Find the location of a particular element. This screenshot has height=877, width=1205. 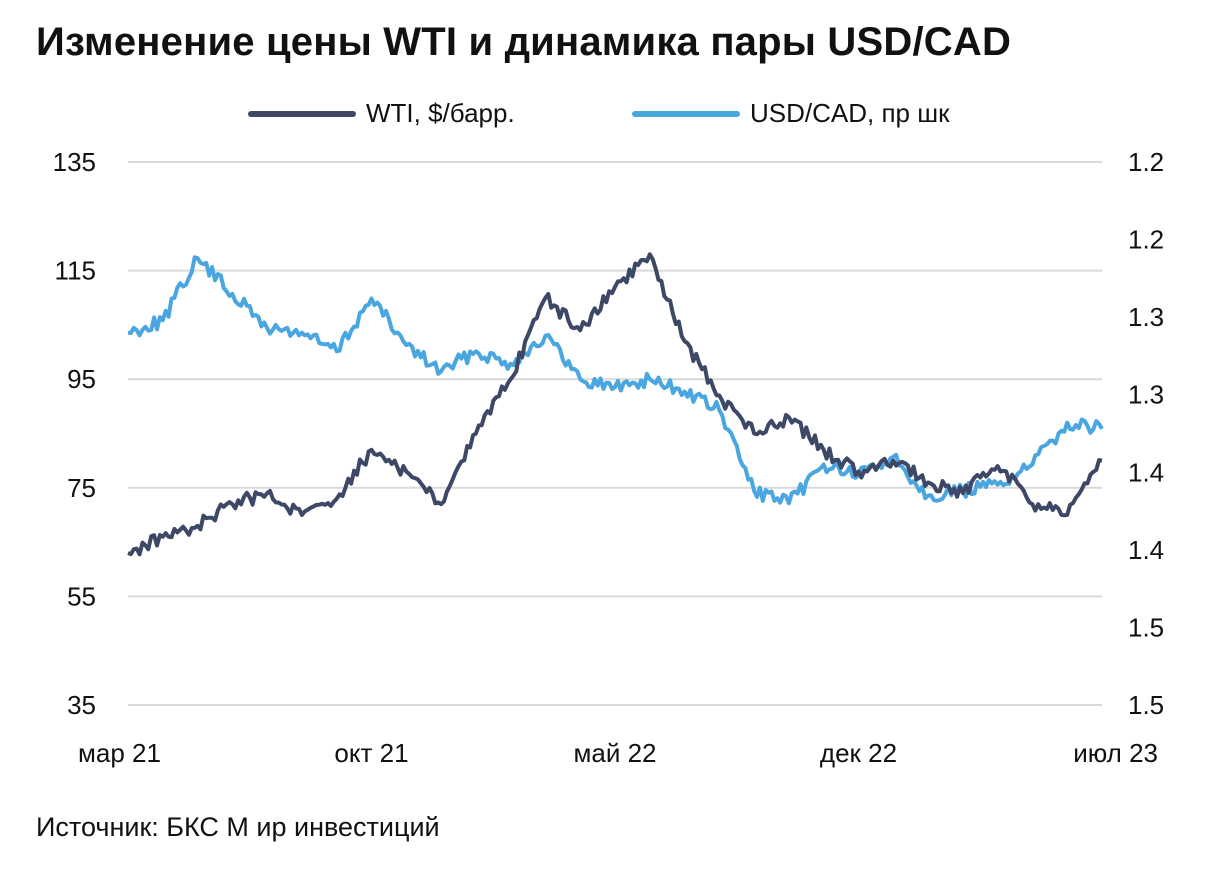

y-left-tick-label: 75 is located at coordinates (81, 488).